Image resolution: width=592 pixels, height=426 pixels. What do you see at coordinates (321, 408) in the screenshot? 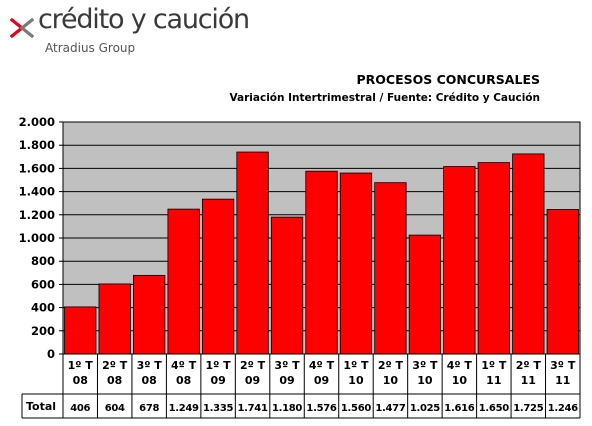
I see `data-label: 1.576` at bounding box center [321, 408].